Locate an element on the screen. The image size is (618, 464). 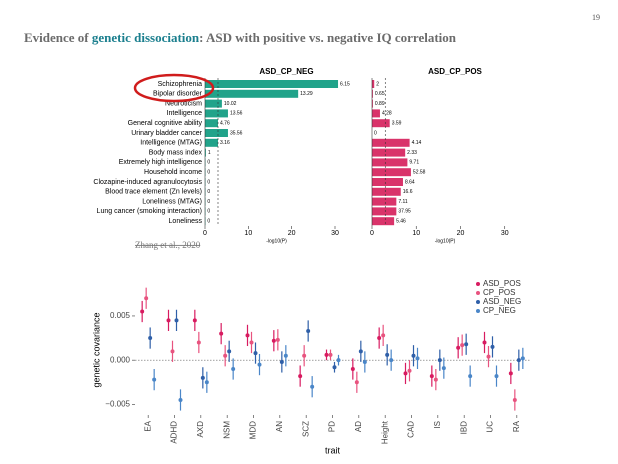
category-label: Bipolar disorder is located at coordinates (178, 94).